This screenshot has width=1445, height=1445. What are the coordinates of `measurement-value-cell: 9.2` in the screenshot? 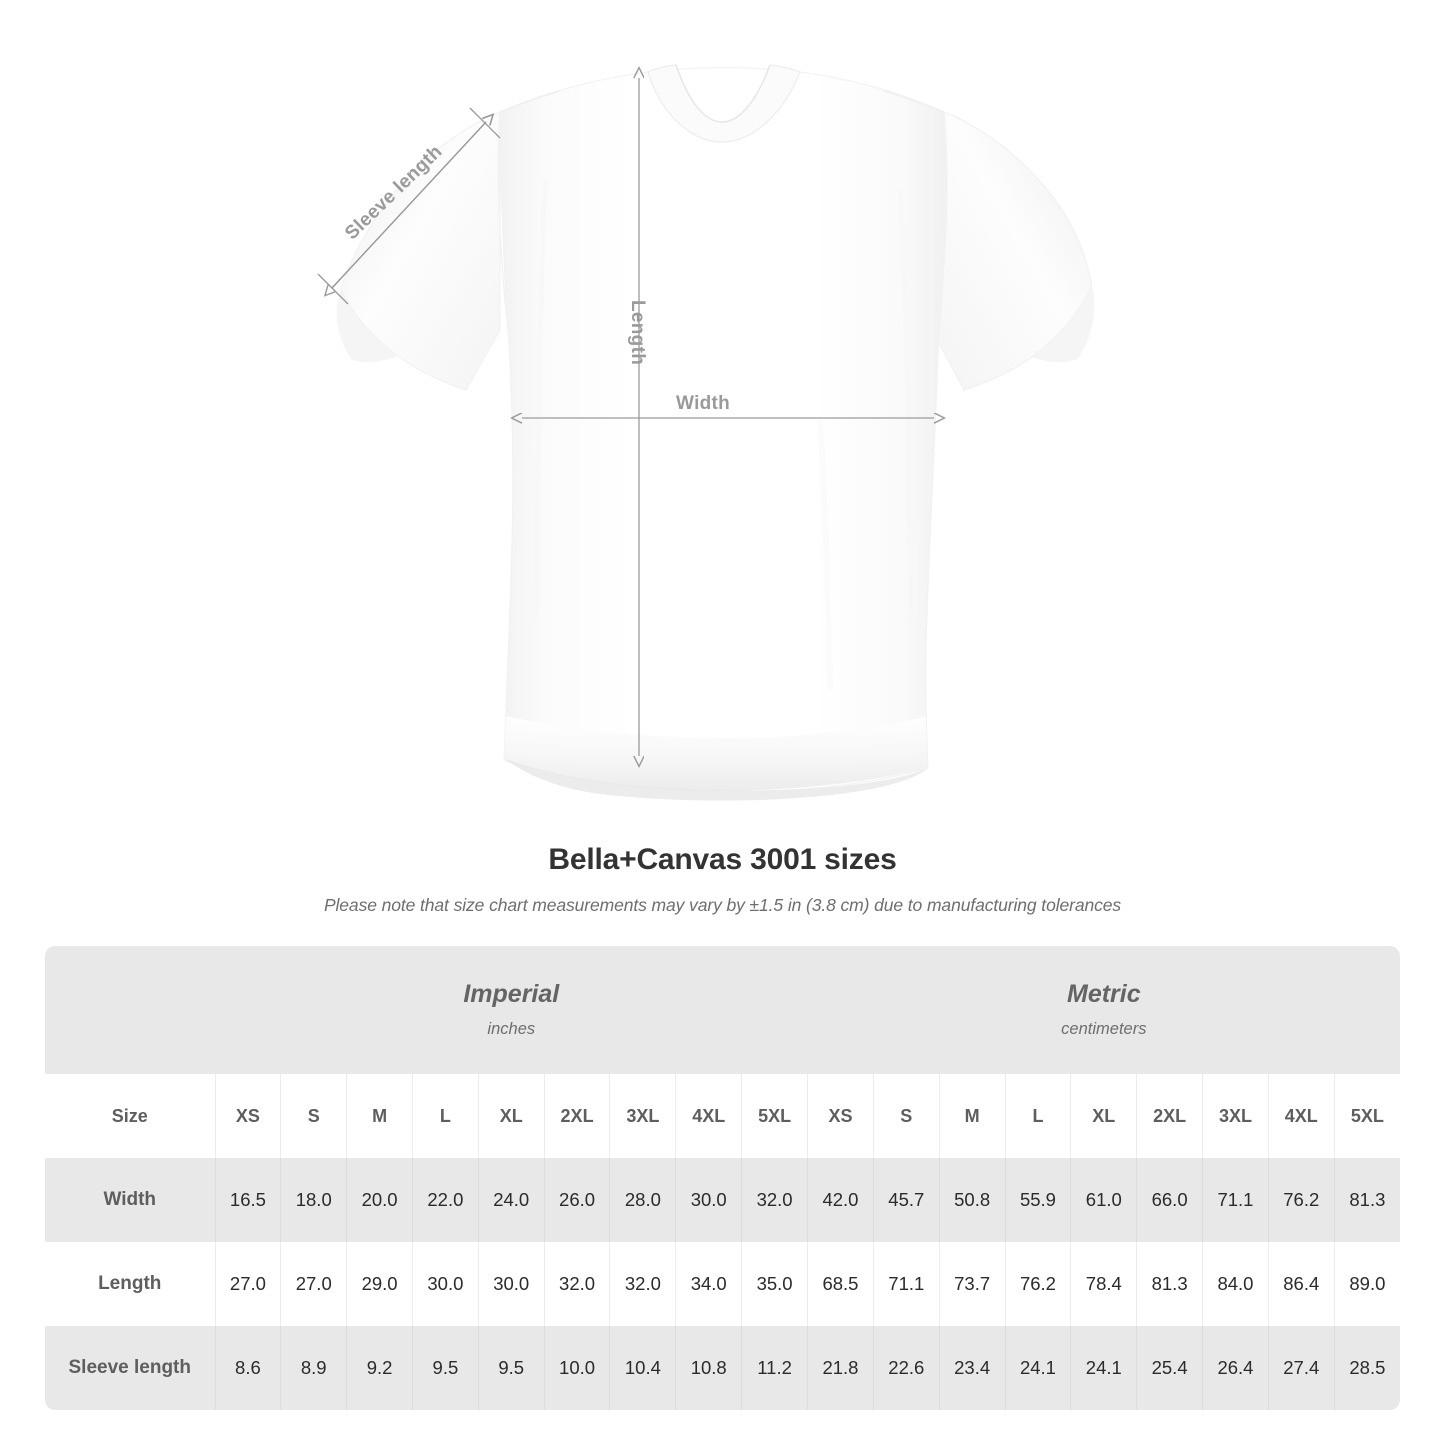 It's located at (379, 1368).